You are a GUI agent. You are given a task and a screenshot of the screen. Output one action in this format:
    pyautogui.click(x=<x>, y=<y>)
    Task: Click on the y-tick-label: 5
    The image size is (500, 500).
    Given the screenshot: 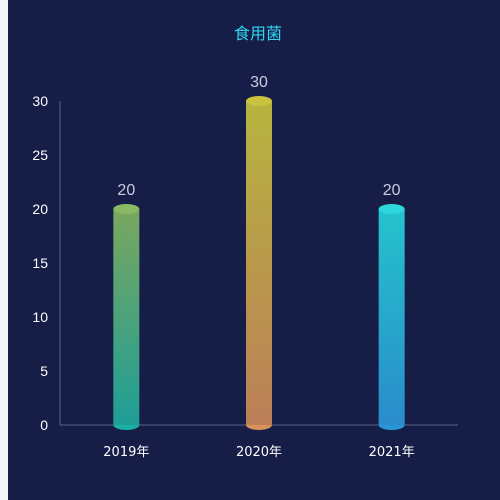 What is the action you would take?
    pyautogui.click(x=44, y=371)
    